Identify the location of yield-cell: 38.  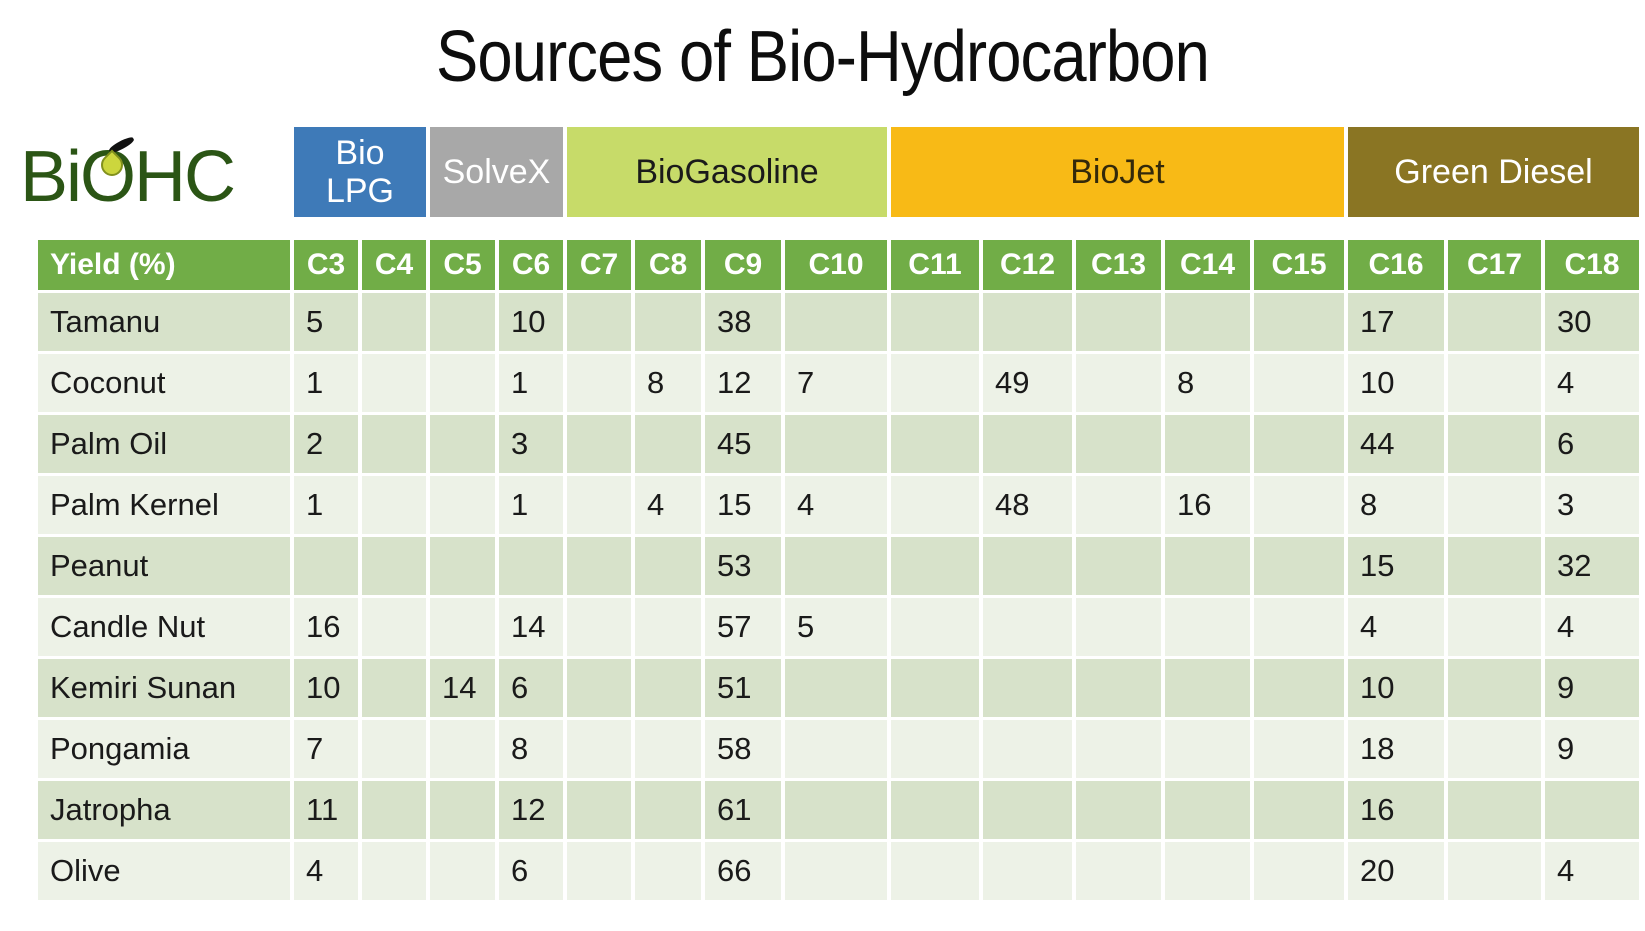
(743, 322).